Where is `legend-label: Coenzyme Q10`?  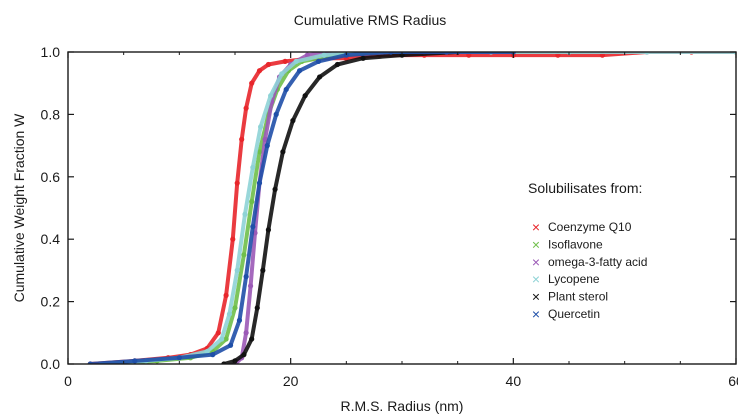
legend-label: Coenzyme Q10 is located at coordinates (590, 227).